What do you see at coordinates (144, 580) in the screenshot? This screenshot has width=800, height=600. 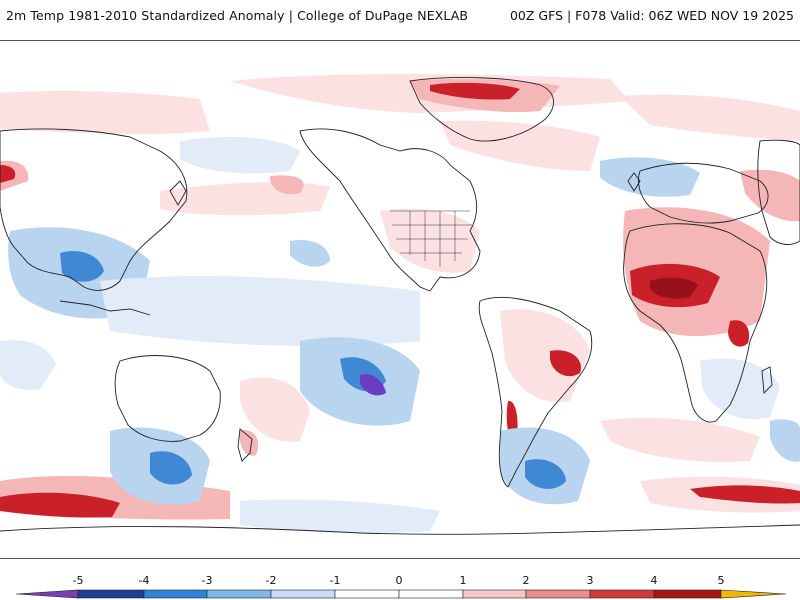 I see `tick-label: -4` at bounding box center [144, 580].